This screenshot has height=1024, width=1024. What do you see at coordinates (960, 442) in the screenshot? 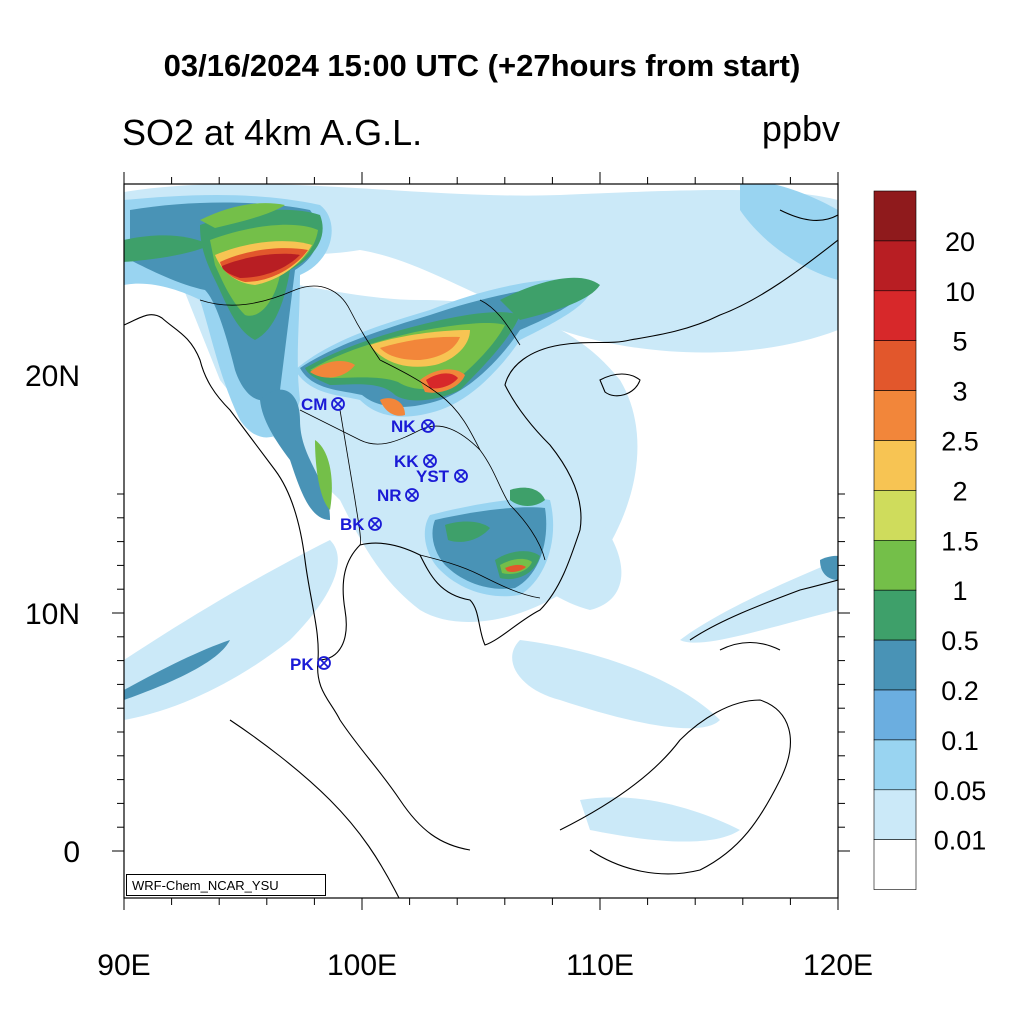
I see `colorbar-level-label: 2.5` at bounding box center [960, 442].